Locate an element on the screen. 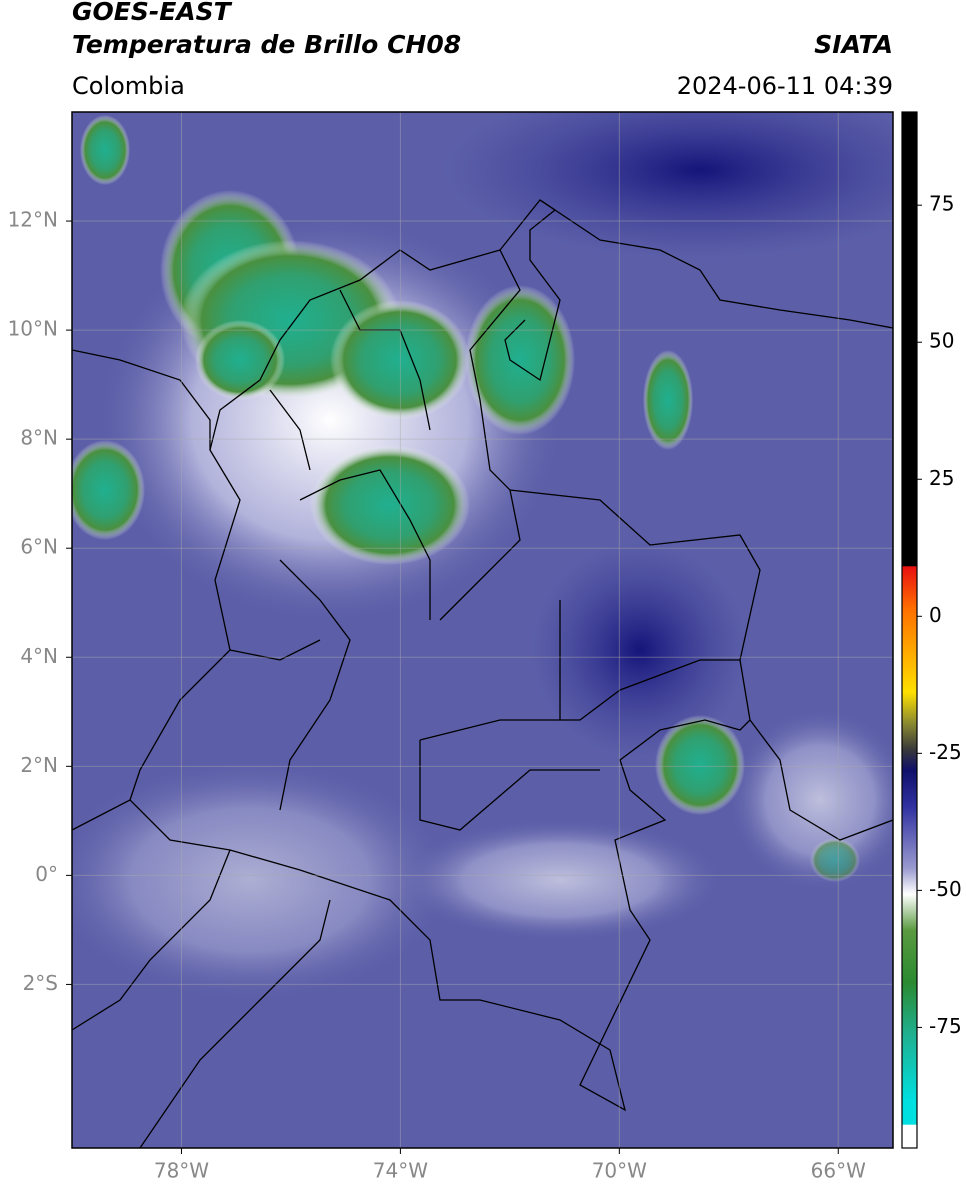 Image resolution: width=966 pixels, height=1190 pixels. datetime: 2024-06-11 04:39 is located at coordinates (785, 86).